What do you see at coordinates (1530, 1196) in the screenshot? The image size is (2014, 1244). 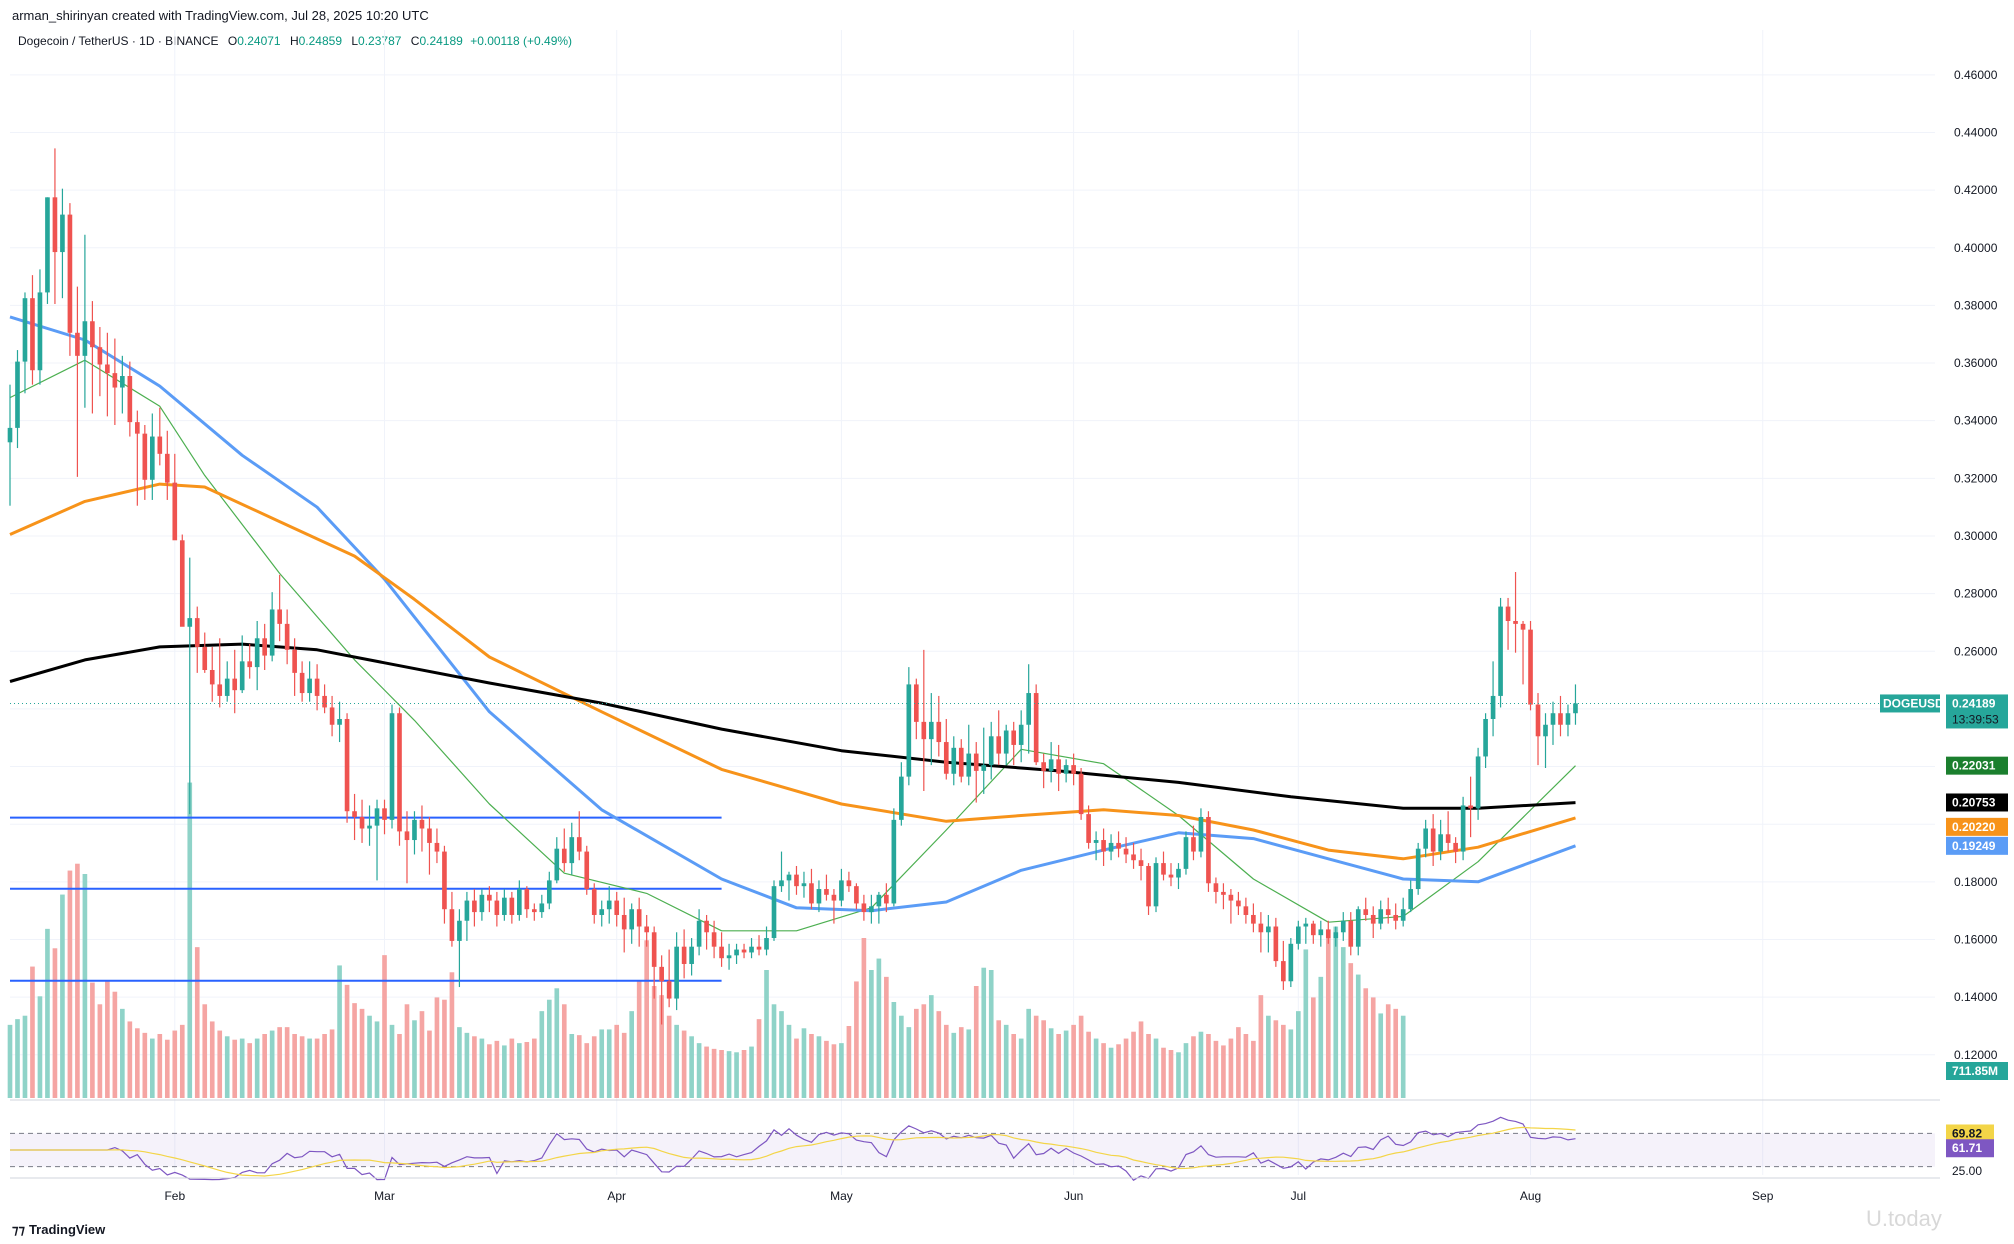 I see `time-tick-label: Aug` at bounding box center [1530, 1196].